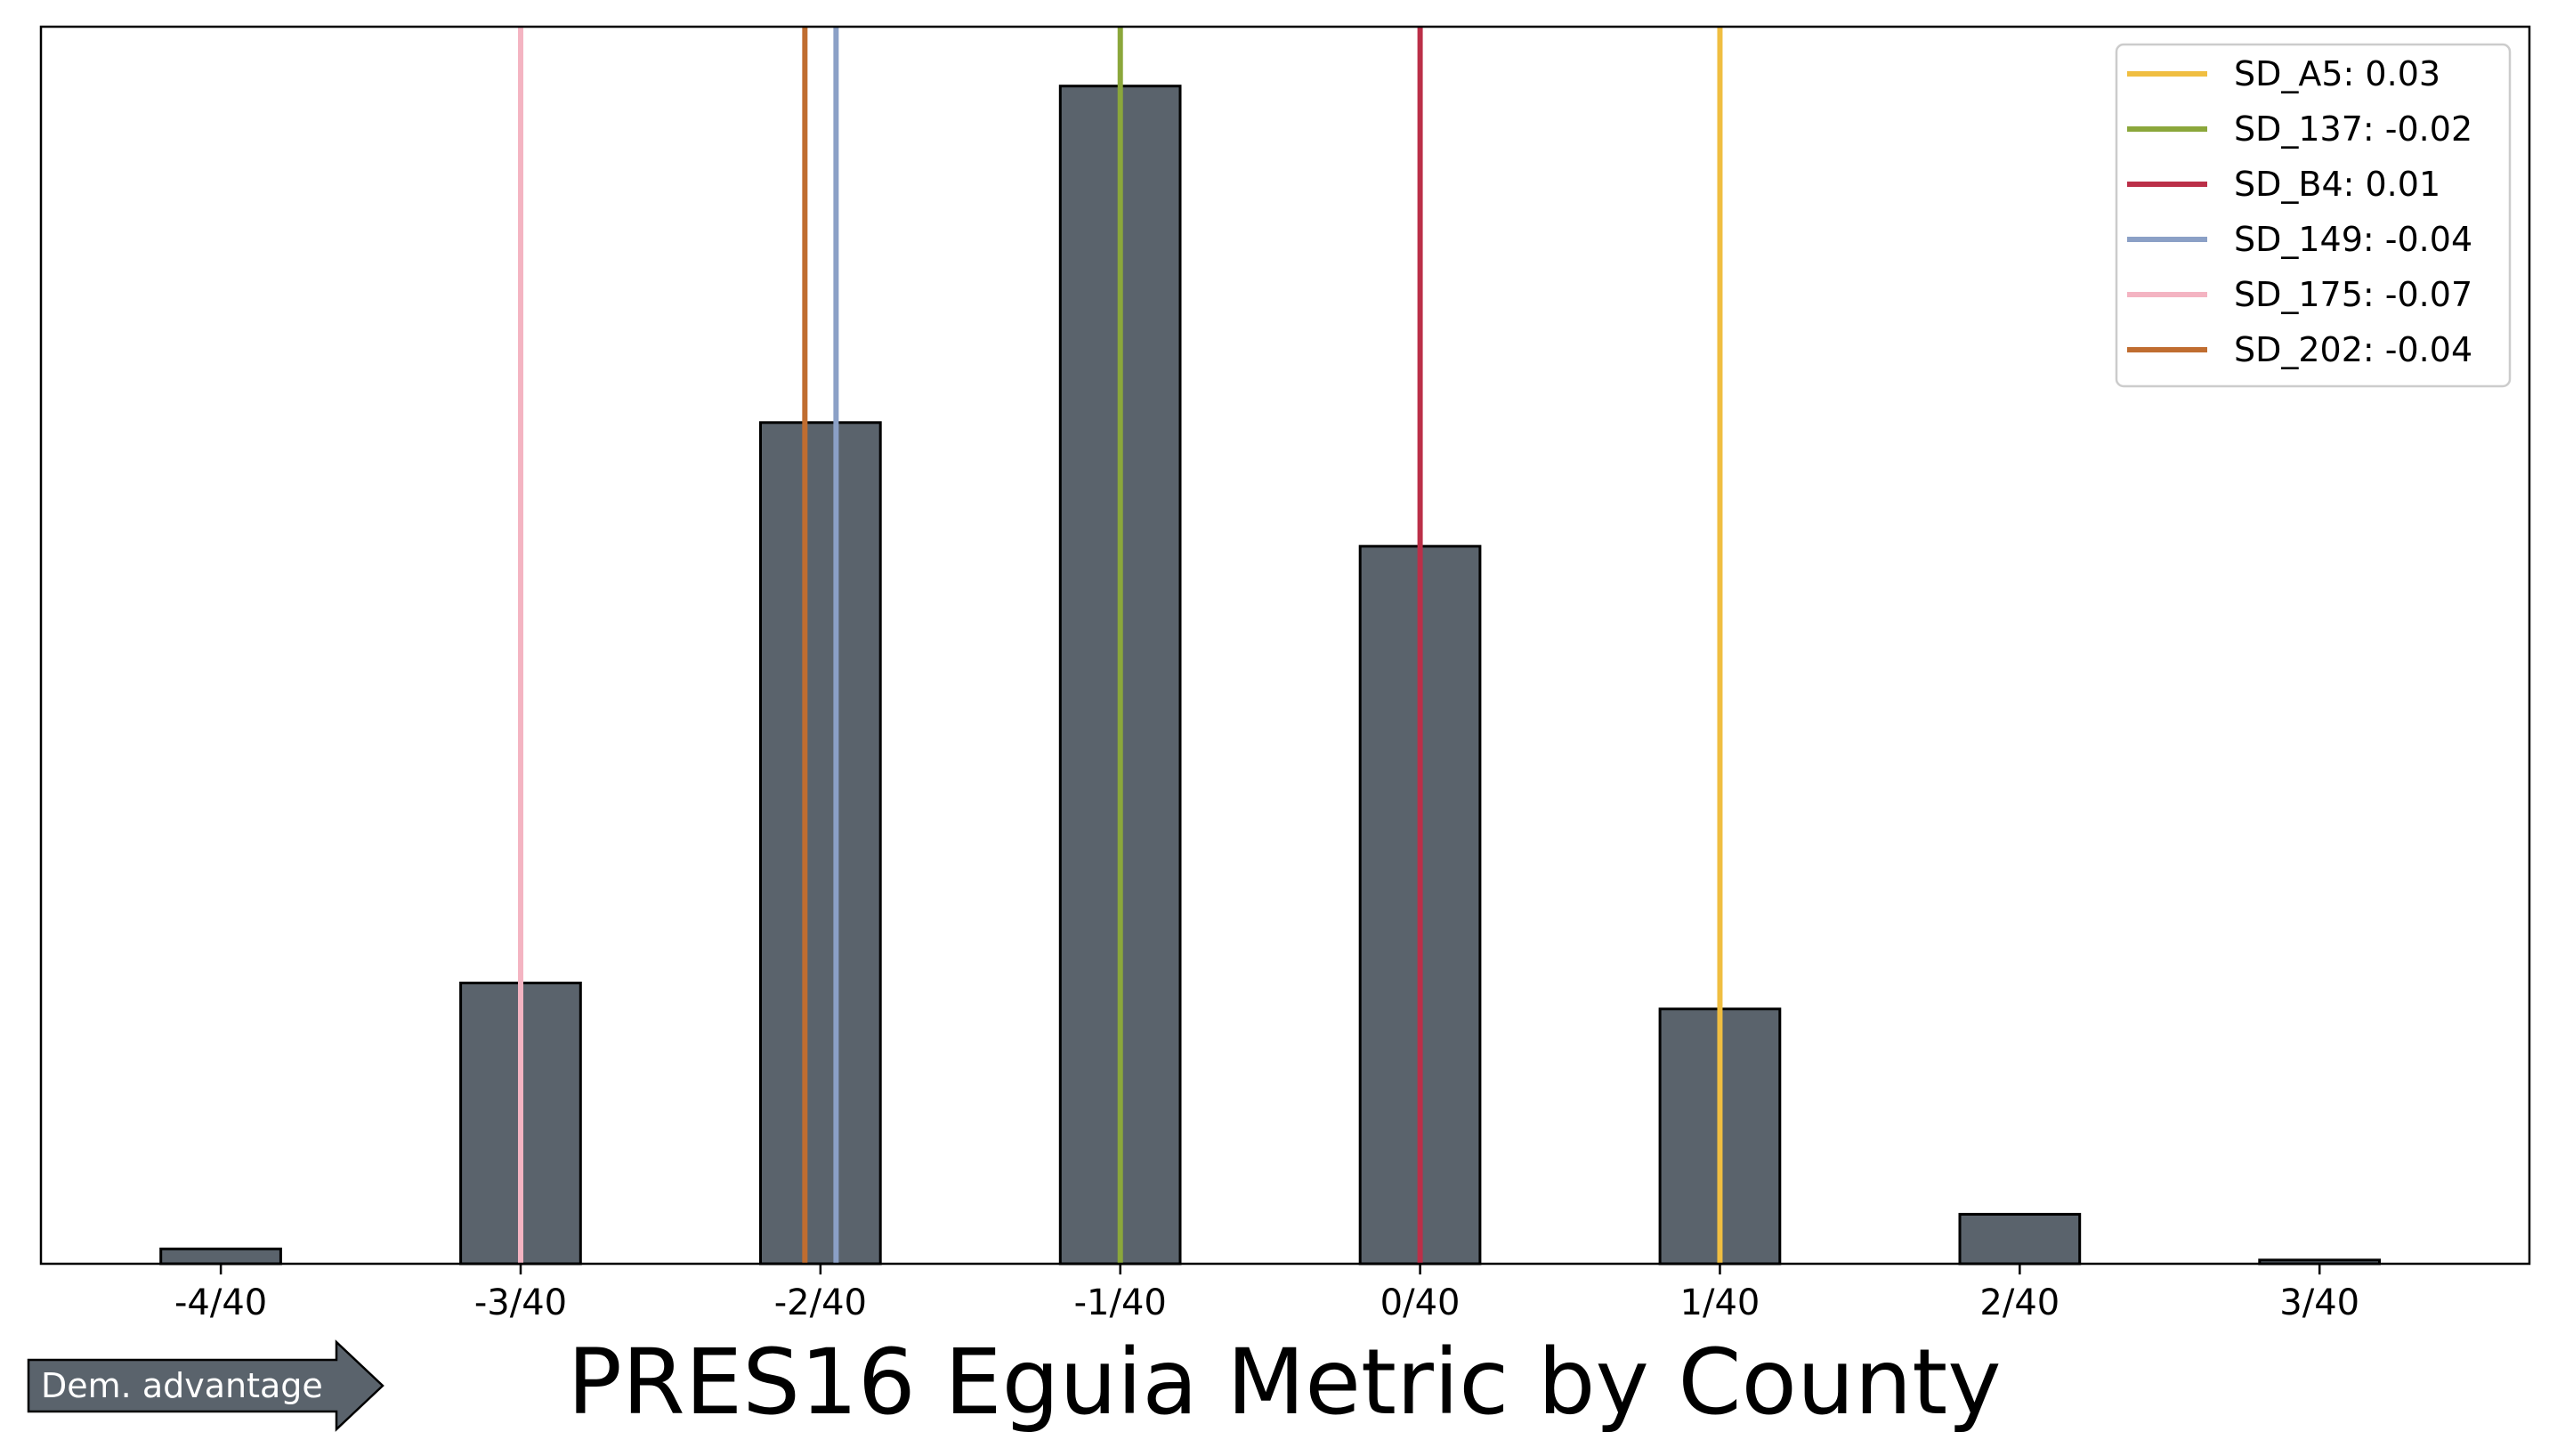 This screenshot has height=1456, width=2549. Describe the element at coordinates (1120, 1302) in the screenshot. I see `x-tick-label: -1/40` at that location.